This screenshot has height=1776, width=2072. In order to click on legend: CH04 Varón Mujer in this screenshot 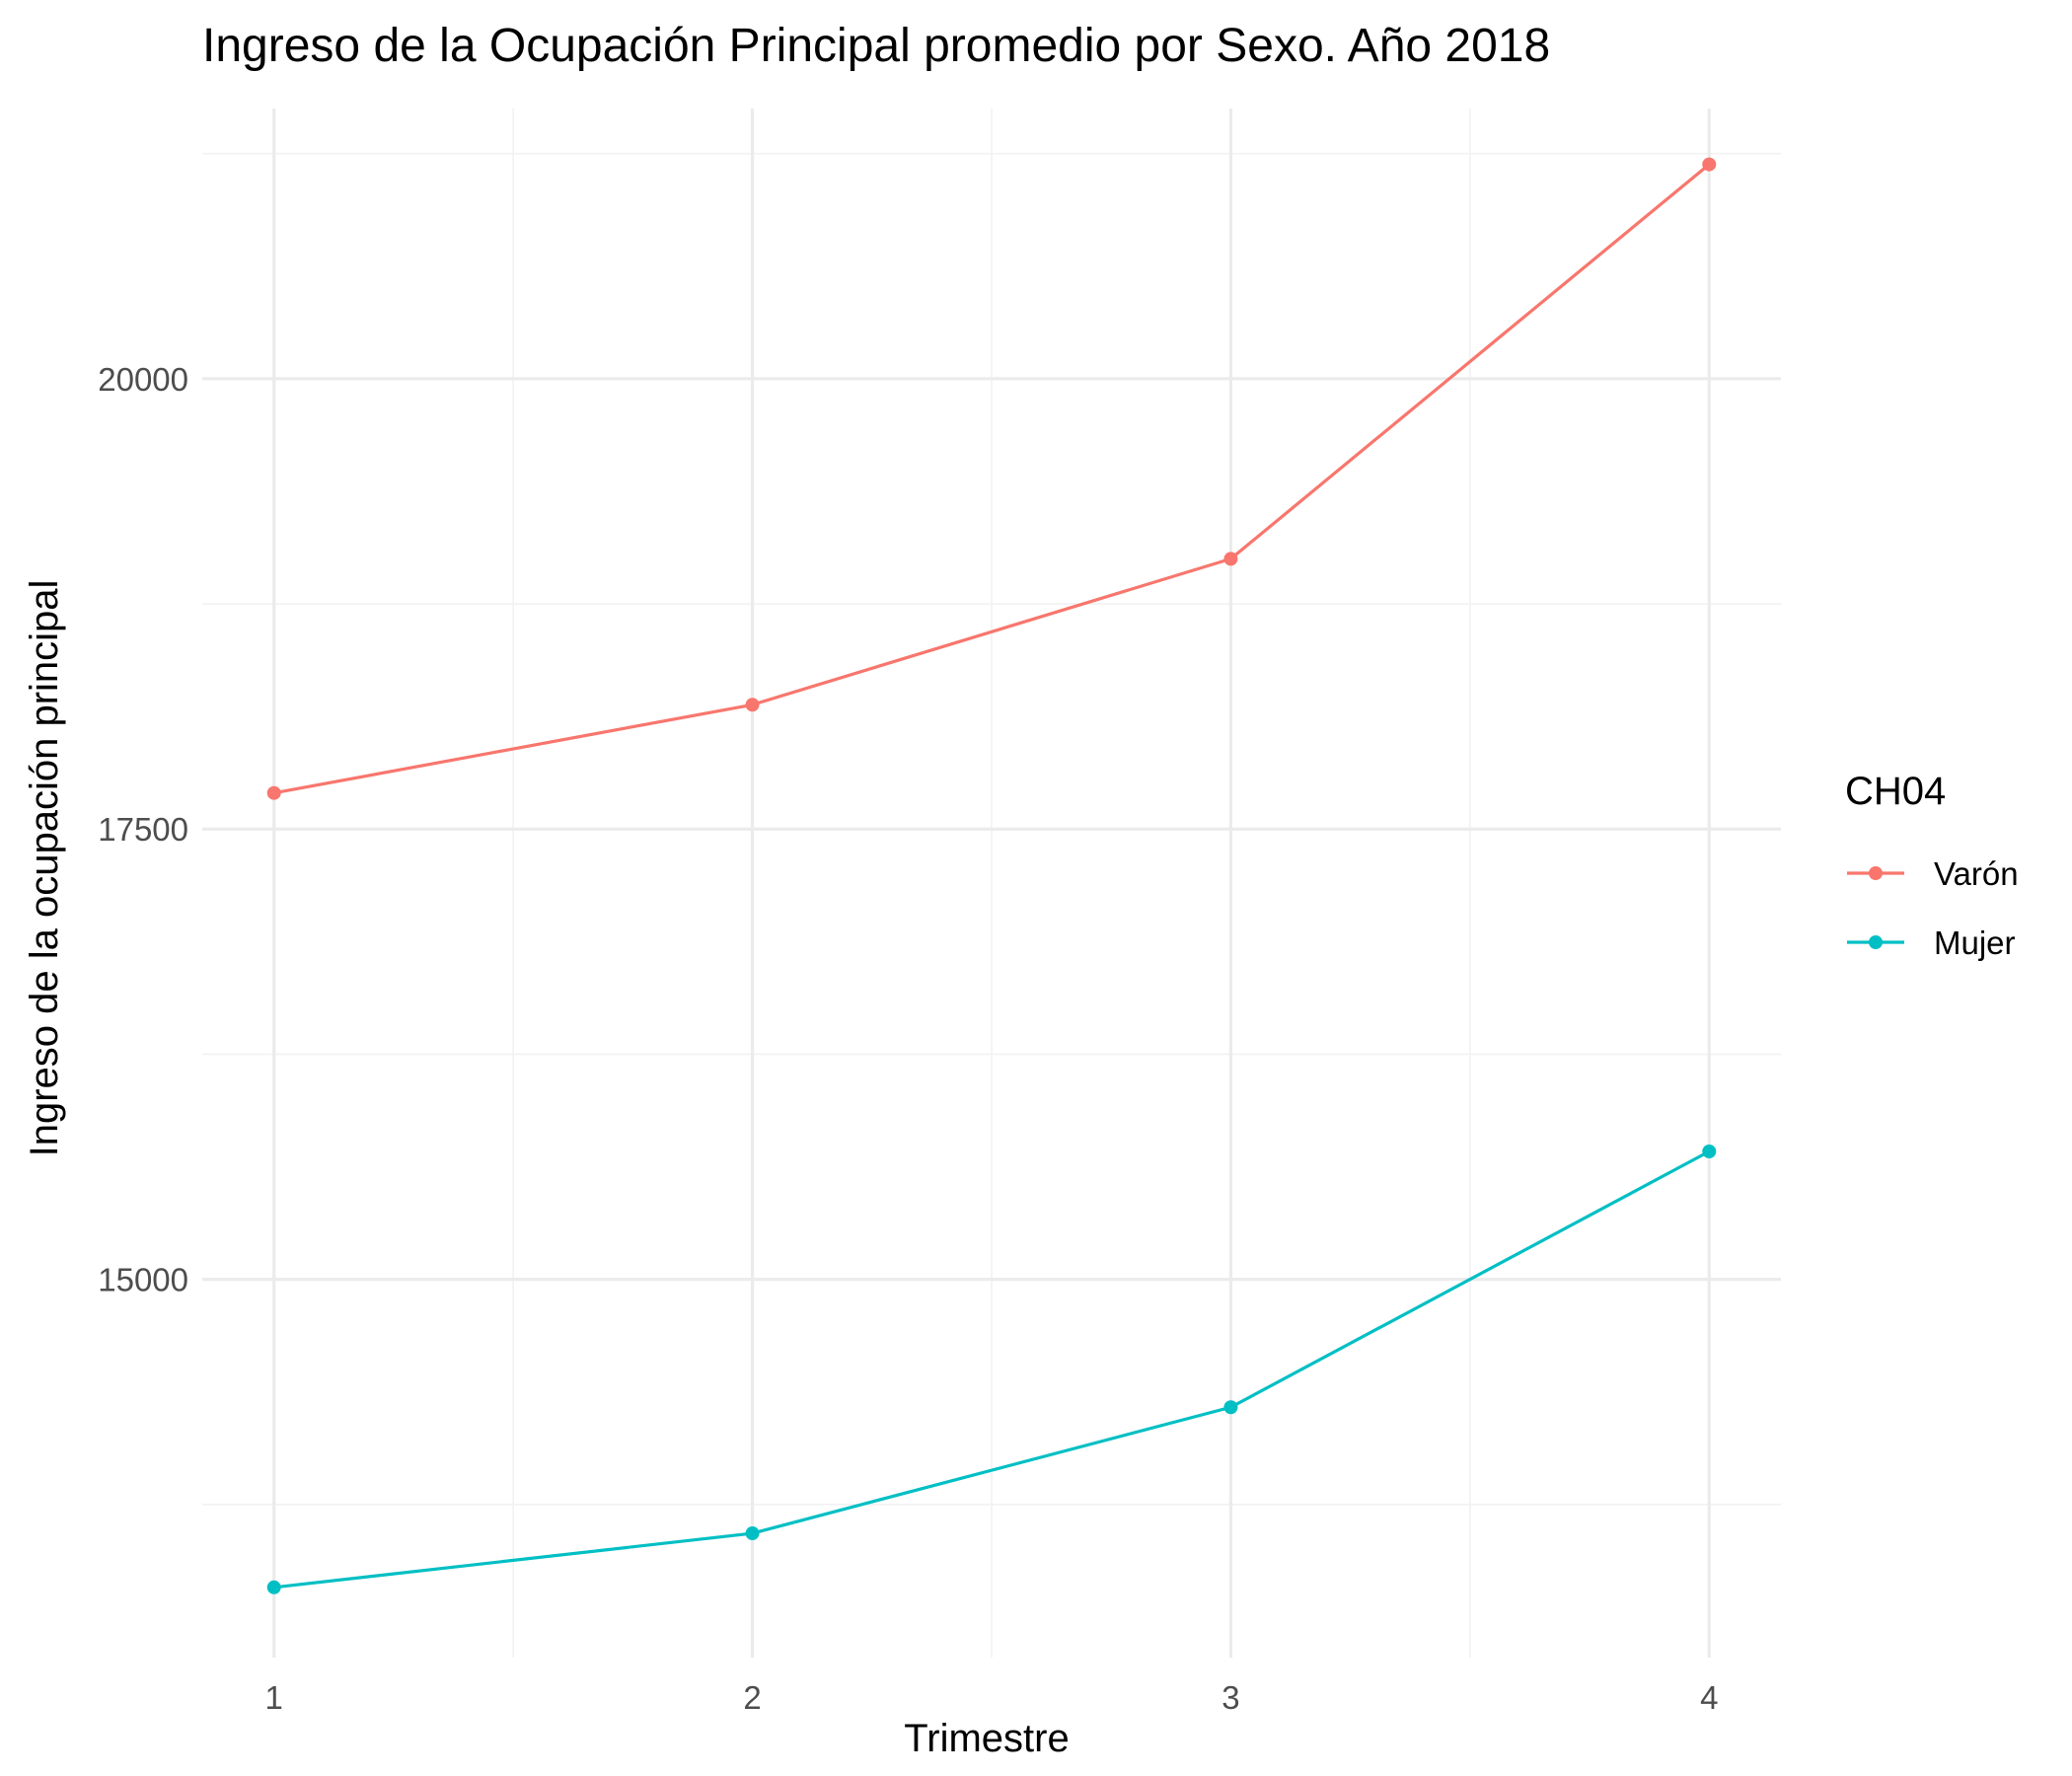, I will do `click(1932, 866)`.